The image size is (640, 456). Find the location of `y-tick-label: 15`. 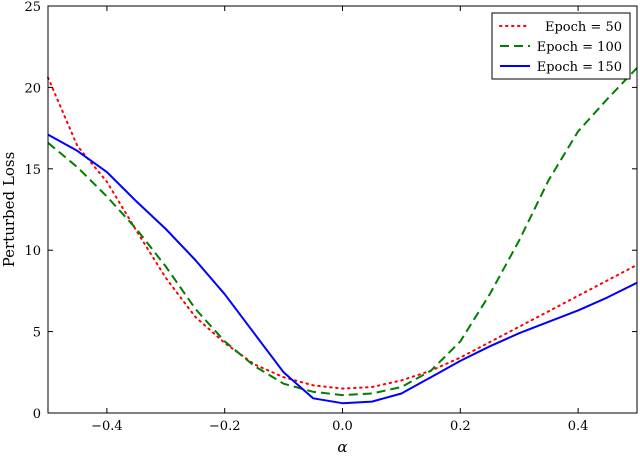

y-tick-label: 15 is located at coordinates (32, 170).